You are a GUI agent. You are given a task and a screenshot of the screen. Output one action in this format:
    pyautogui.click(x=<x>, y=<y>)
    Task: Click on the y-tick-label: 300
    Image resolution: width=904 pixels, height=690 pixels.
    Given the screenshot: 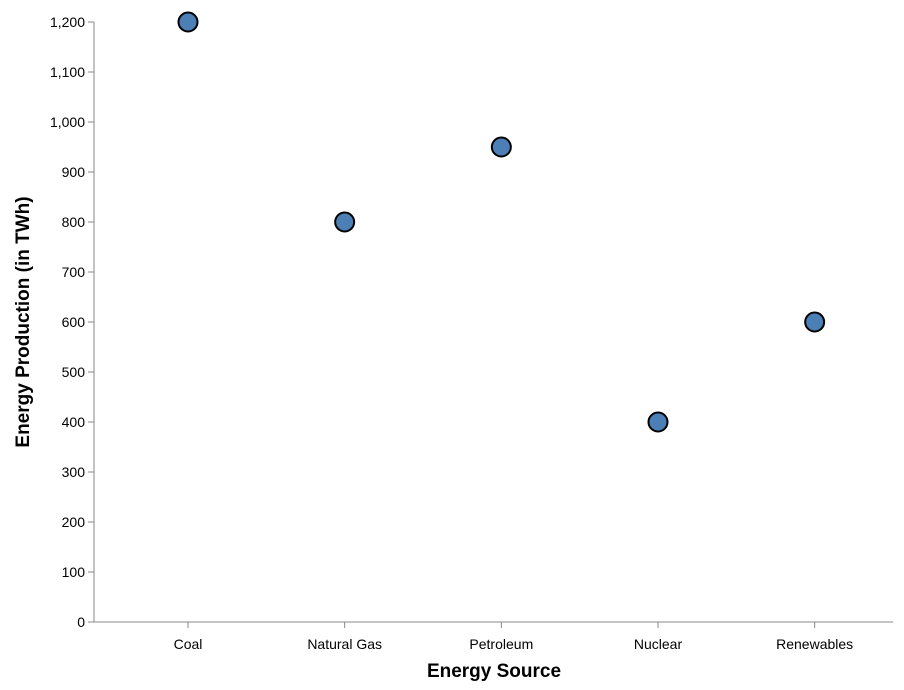 What is the action you would take?
    pyautogui.click(x=74, y=472)
    